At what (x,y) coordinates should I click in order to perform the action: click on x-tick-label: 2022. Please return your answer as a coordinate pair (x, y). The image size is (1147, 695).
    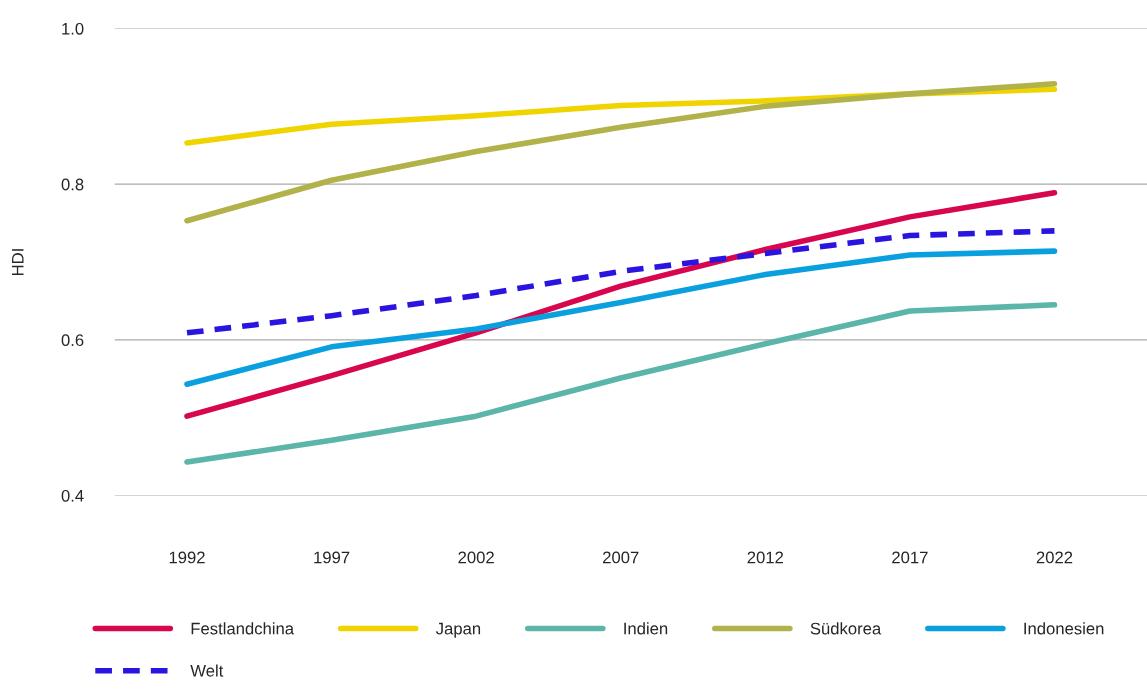
    Looking at the image, I should click on (1054, 557).